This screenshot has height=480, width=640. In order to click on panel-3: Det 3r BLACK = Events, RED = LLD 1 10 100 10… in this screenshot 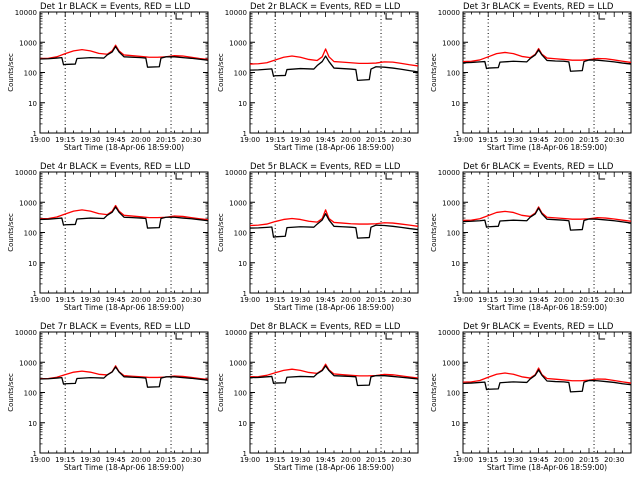, I will do `click(531, 77)`.